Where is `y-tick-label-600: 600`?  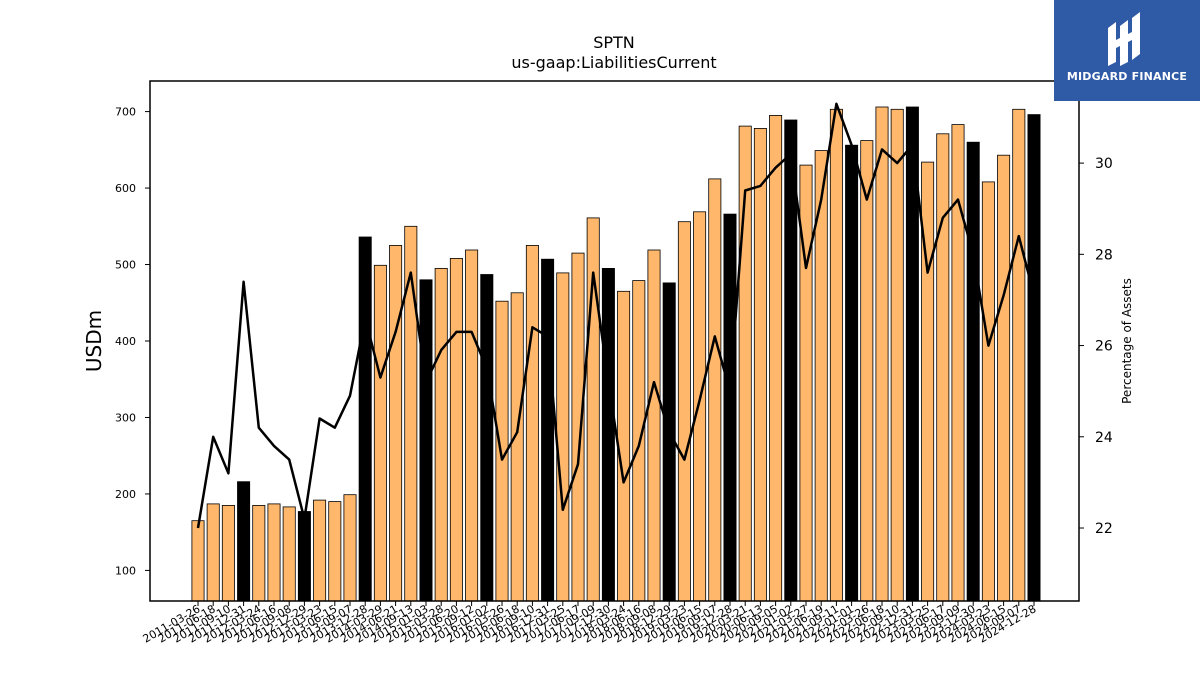
y-tick-label-600: 600 is located at coordinates (125, 188).